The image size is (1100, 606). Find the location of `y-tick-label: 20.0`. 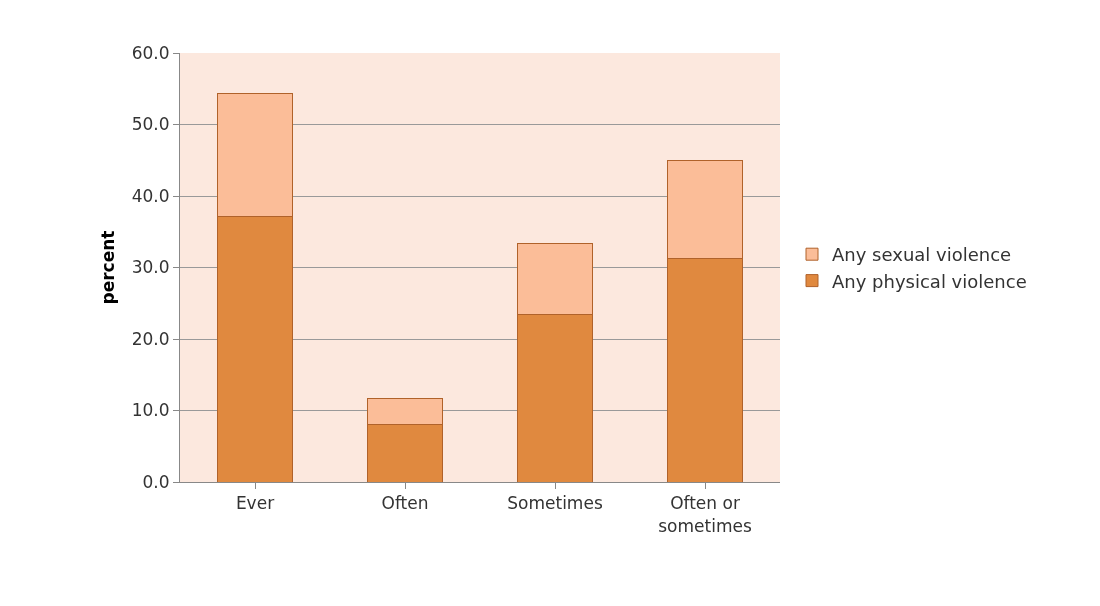

y-tick-label: 20.0 is located at coordinates (150, 338).